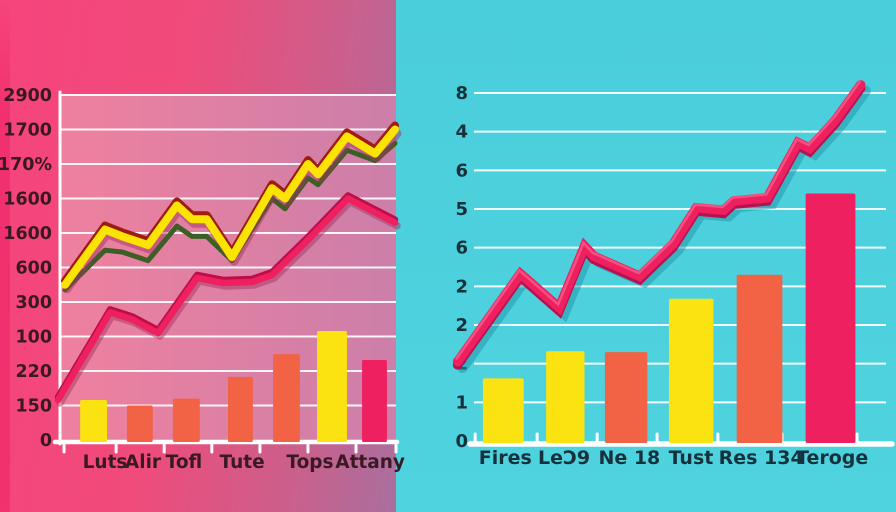 This screenshot has width=896, height=512. What do you see at coordinates (33, 303) in the screenshot?
I see `y-axis-label: 300` at bounding box center [33, 303].